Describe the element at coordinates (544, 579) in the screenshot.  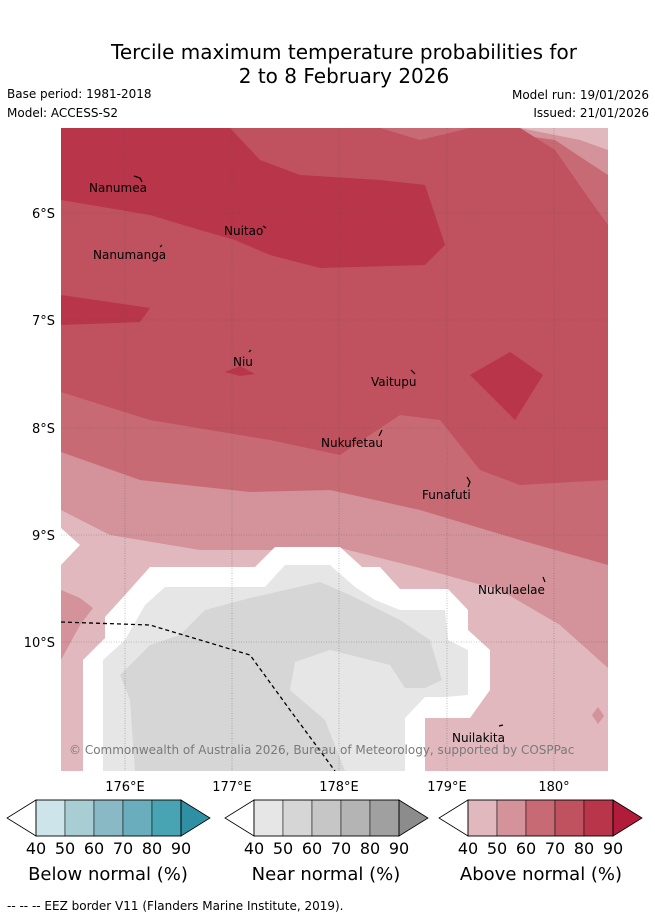
I see `island-nukulaelae` at that location.